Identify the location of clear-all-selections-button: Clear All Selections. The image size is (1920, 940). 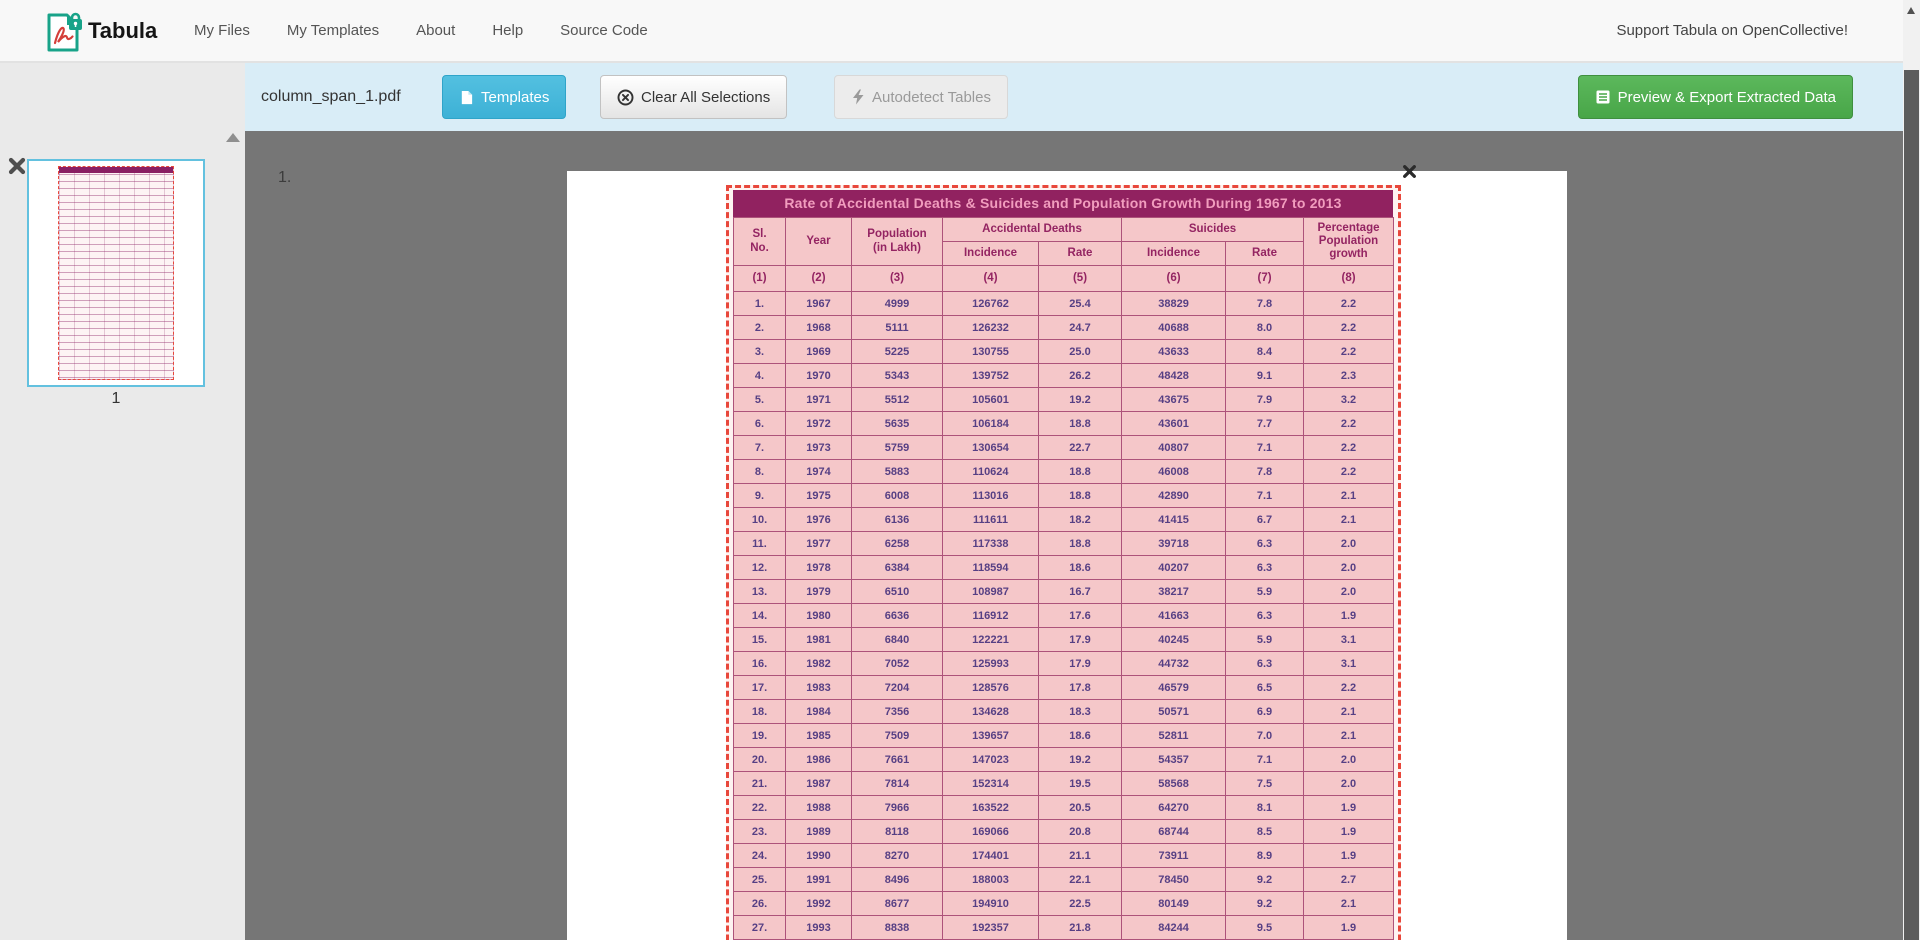
(694, 97).